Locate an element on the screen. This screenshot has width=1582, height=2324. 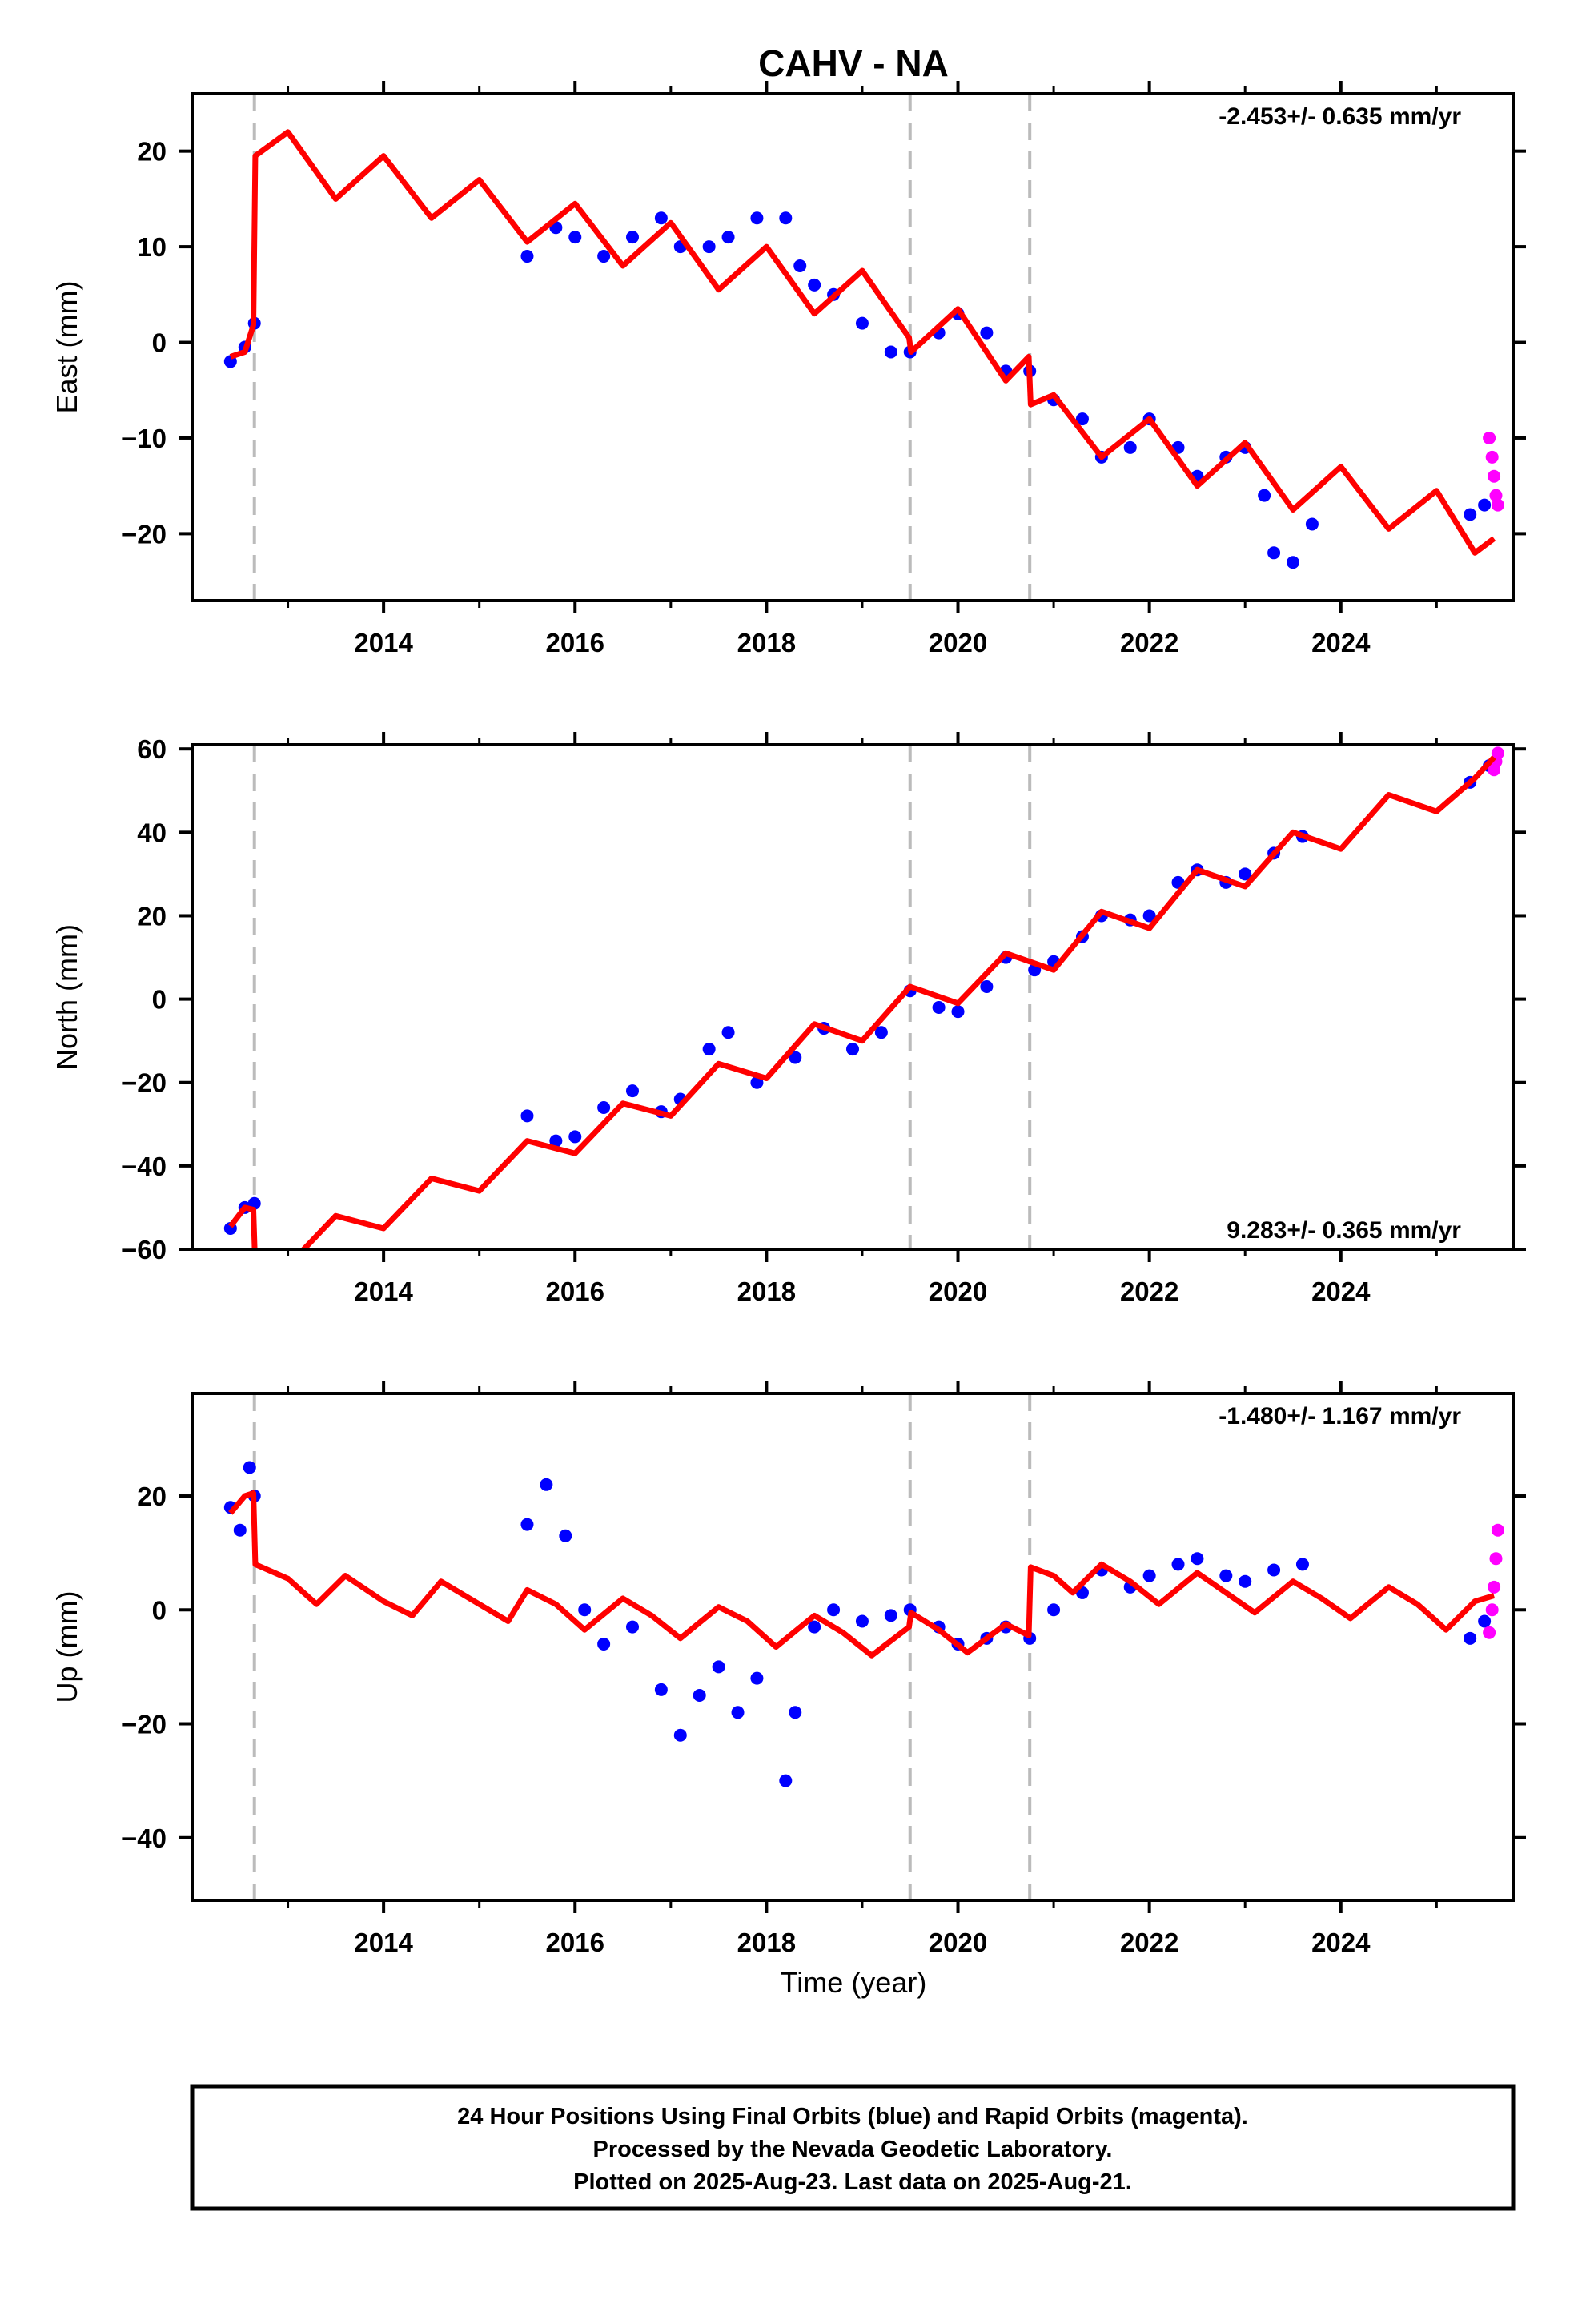
x-tick-label: 2016 is located at coordinates (575, 1291).